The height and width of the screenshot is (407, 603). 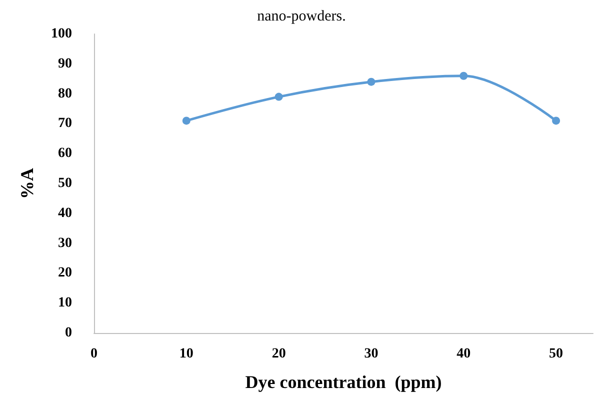 I want to click on x-tick-label: 50, so click(x=556, y=354).